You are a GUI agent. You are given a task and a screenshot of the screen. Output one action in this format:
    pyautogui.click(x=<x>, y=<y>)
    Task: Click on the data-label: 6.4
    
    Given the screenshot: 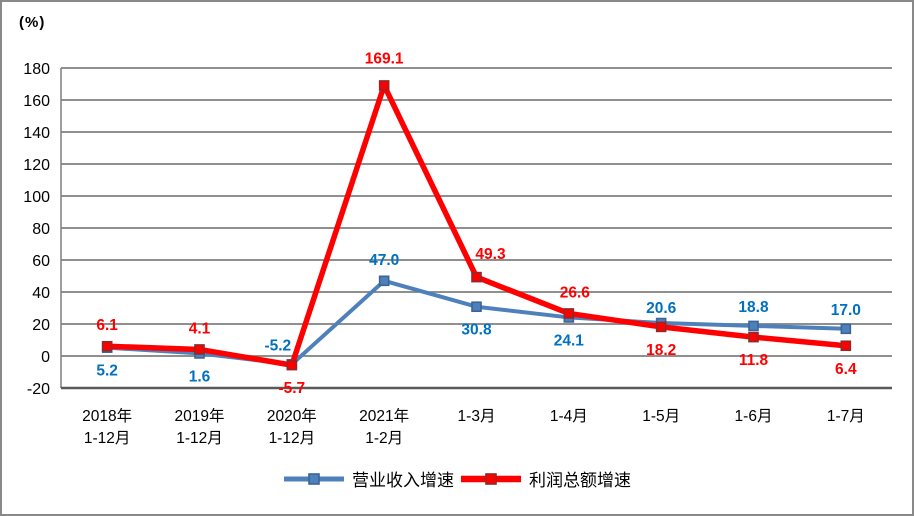 What is the action you would take?
    pyautogui.click(x=846, y=369)
    